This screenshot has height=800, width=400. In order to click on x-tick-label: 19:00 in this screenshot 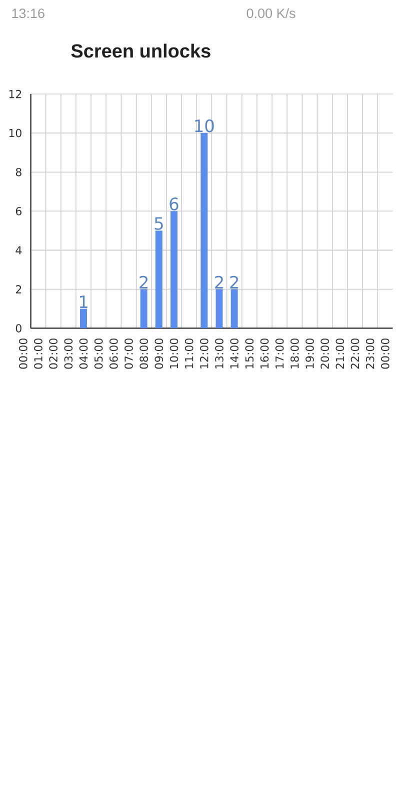, I will do `click(310, 353)`.